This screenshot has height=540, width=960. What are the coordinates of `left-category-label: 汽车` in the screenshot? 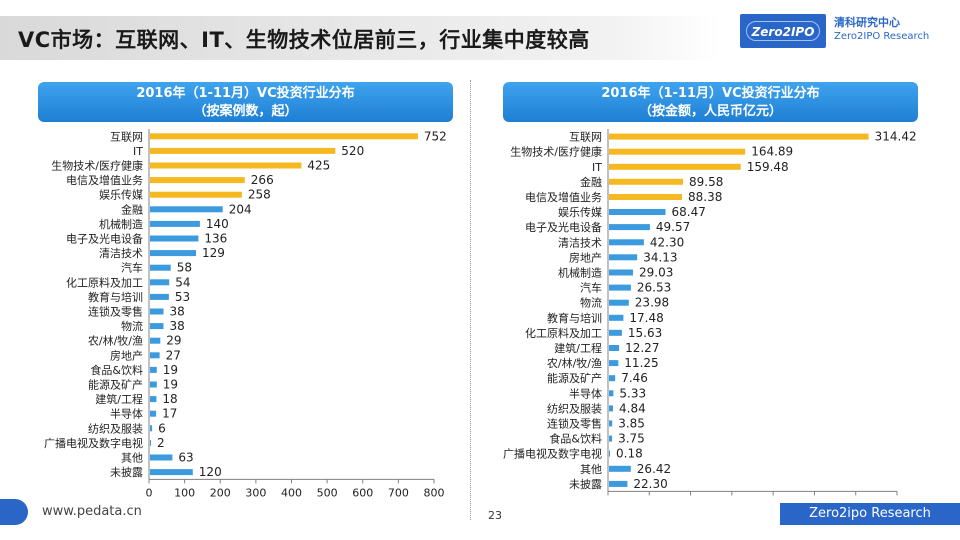 It's located at (132, 268).